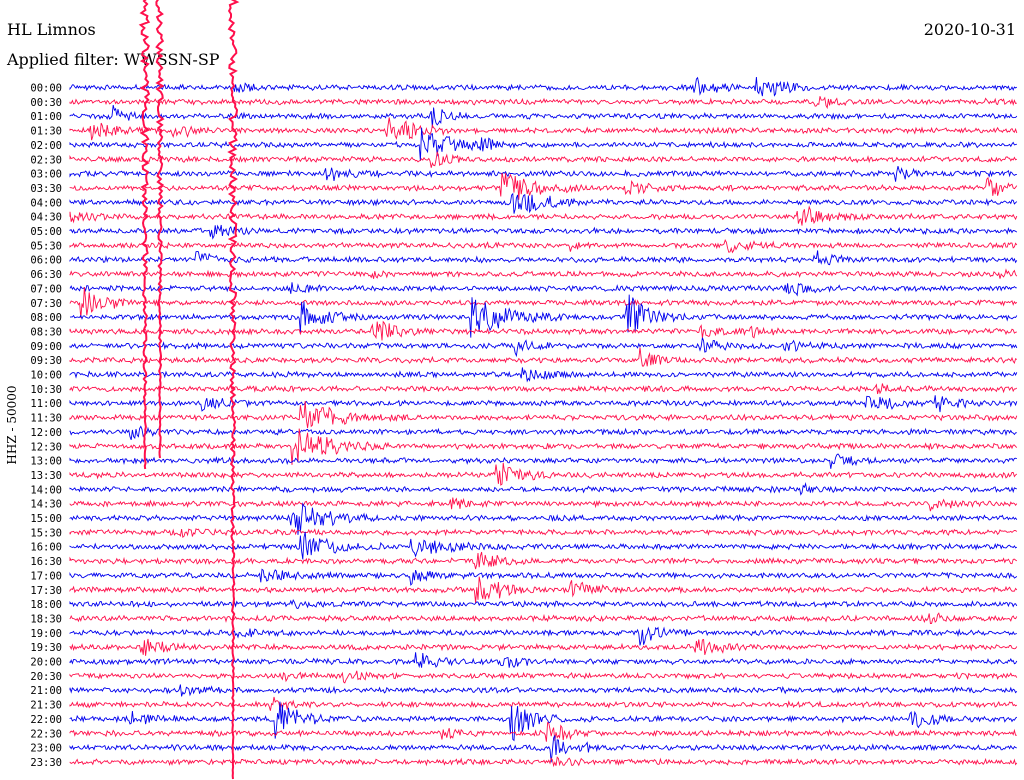 This screenshot has width=1024, height=780. Describe the element at coordinates (46, 419) in the screenshot. I see `row-label: 11:30` at that location.